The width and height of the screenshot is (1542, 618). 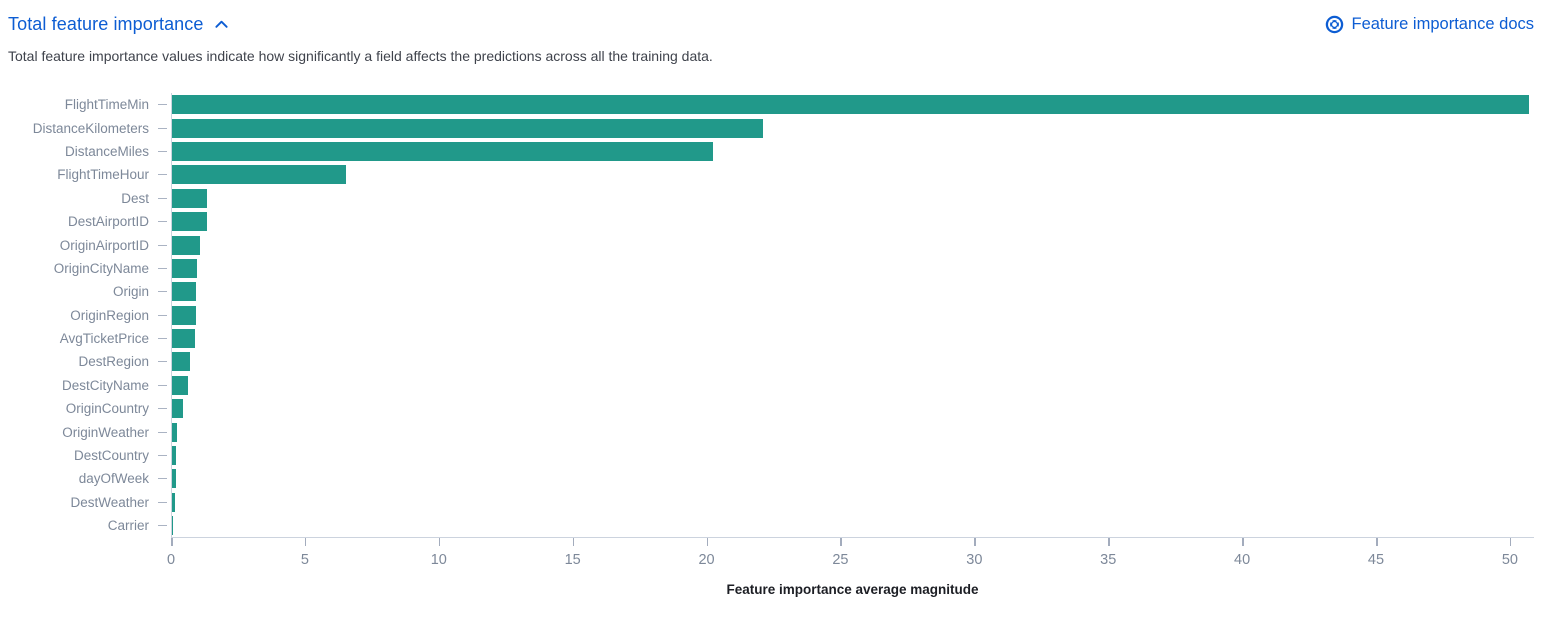 I want to click on chart-row: Carrier, so click(x=771, y=526).